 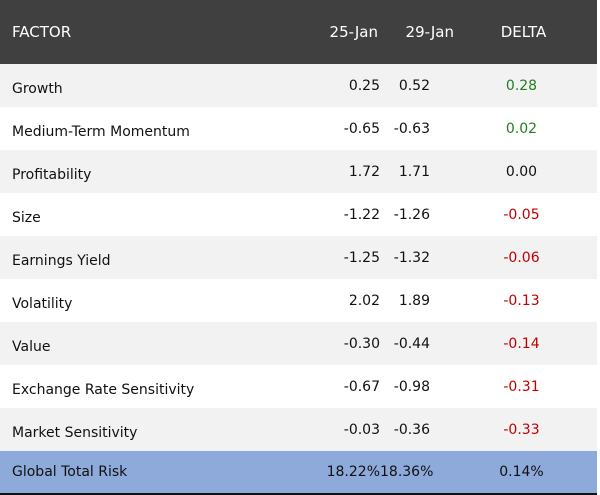 I want to click on date-1-cell: -0.30, so click(x=361, y=343).